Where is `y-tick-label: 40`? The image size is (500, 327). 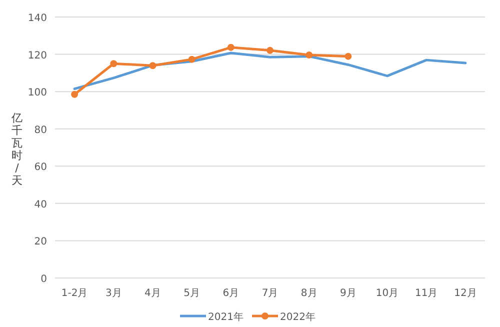 y-tick-label: 40 is located at coordinates (40, 204).